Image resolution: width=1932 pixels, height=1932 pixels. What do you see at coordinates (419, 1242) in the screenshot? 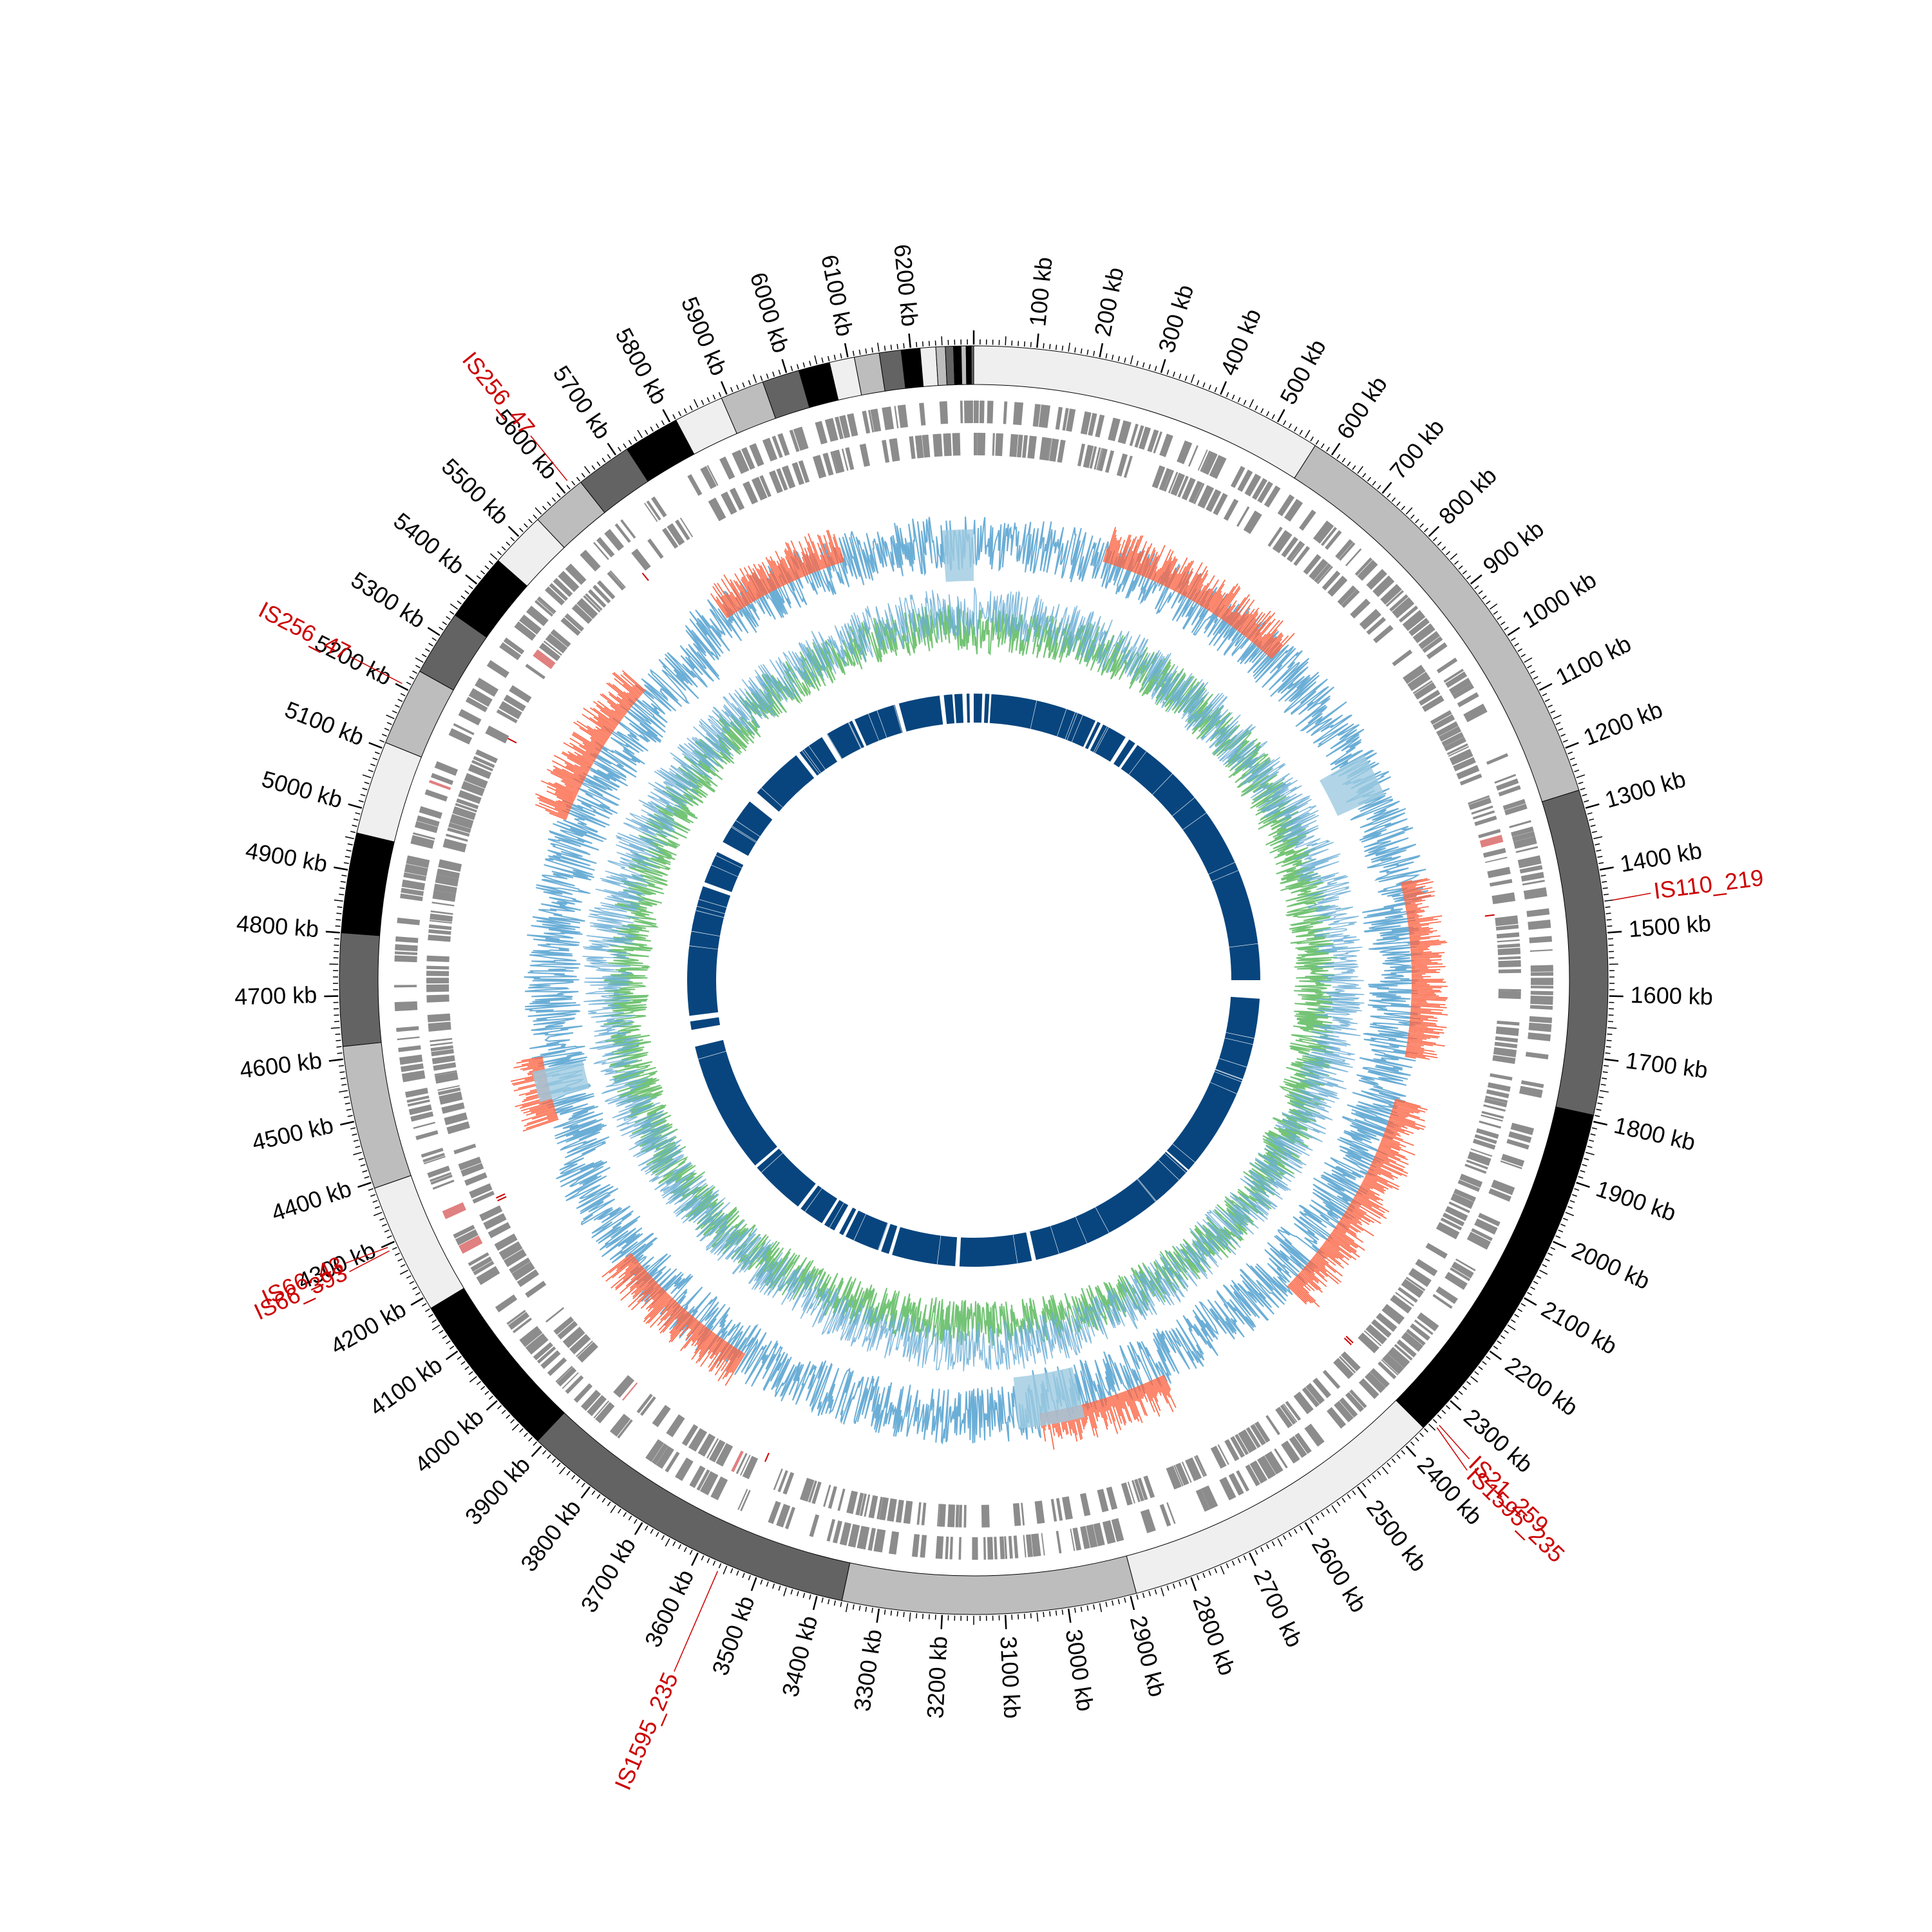
I see `karyotype-segment` at bounding box center [419, 1242].